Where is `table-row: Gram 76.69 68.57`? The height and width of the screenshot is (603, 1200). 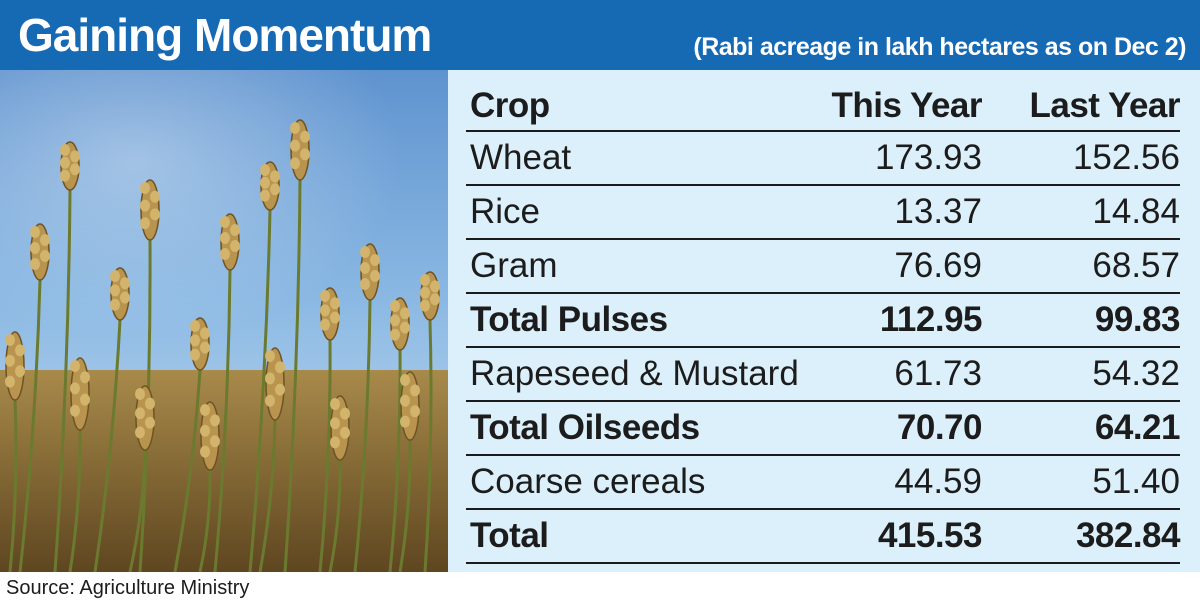 table-row: Gram 76.69 68.57 is located at coordinates (823, 267).